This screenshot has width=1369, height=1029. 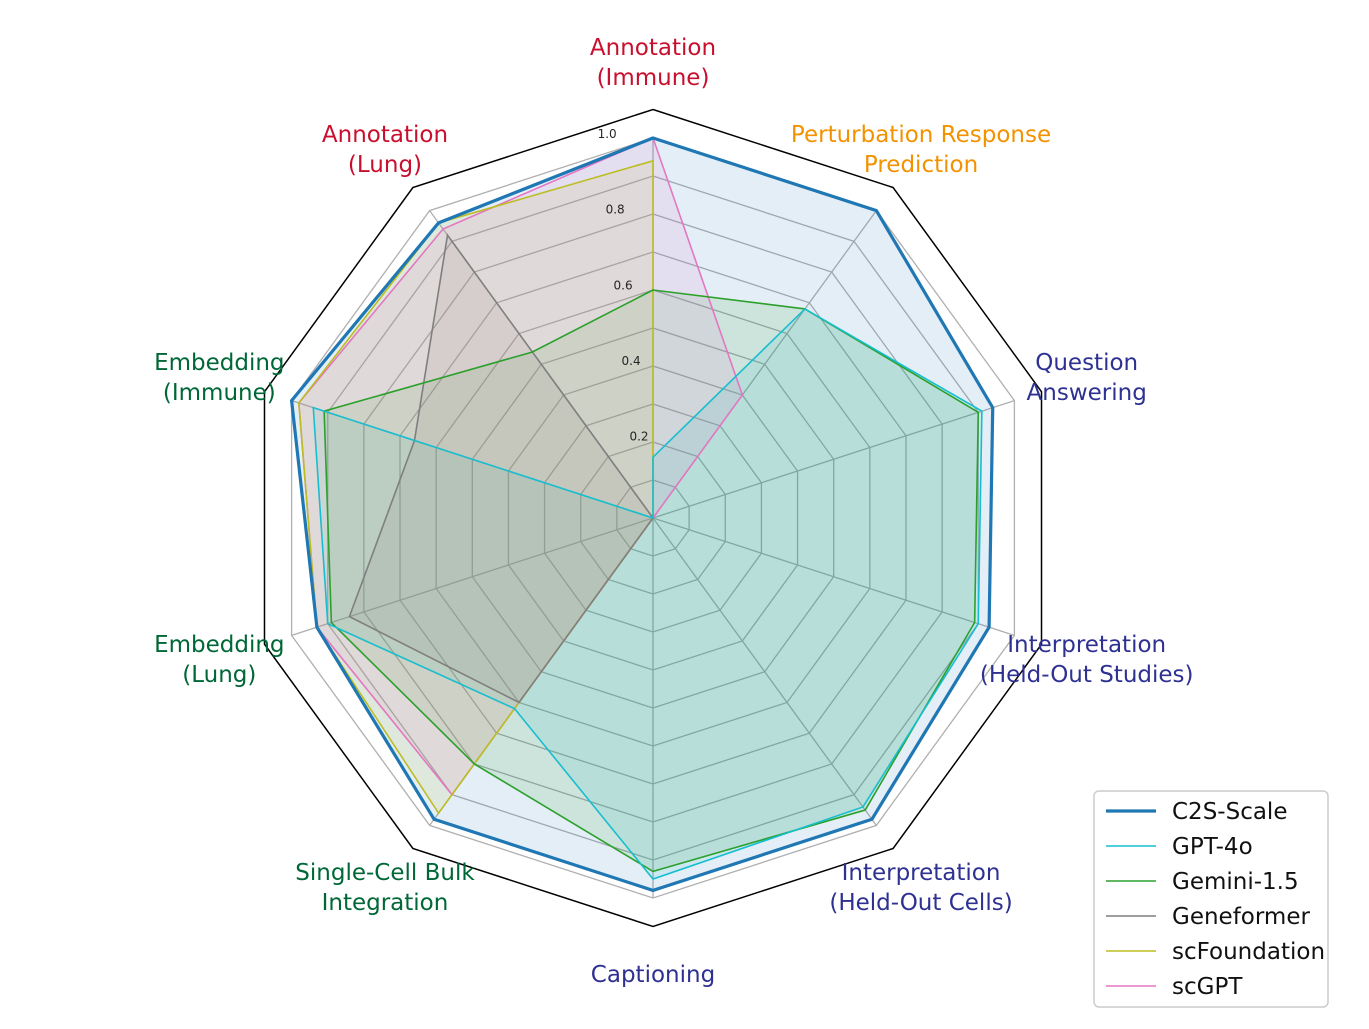 I want to click on tick-layer: 0.2 0.4 0.6 0.8 1.0, so click(x=623, y=285).